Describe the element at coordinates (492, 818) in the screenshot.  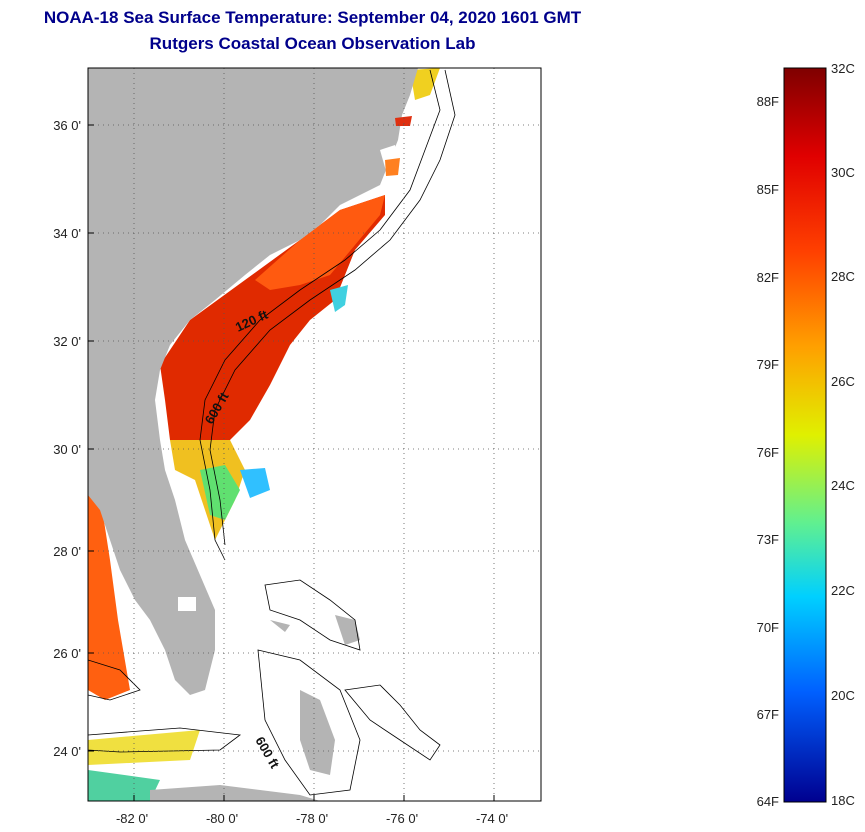
I see `x-tick-label: -74 0'` at that location.